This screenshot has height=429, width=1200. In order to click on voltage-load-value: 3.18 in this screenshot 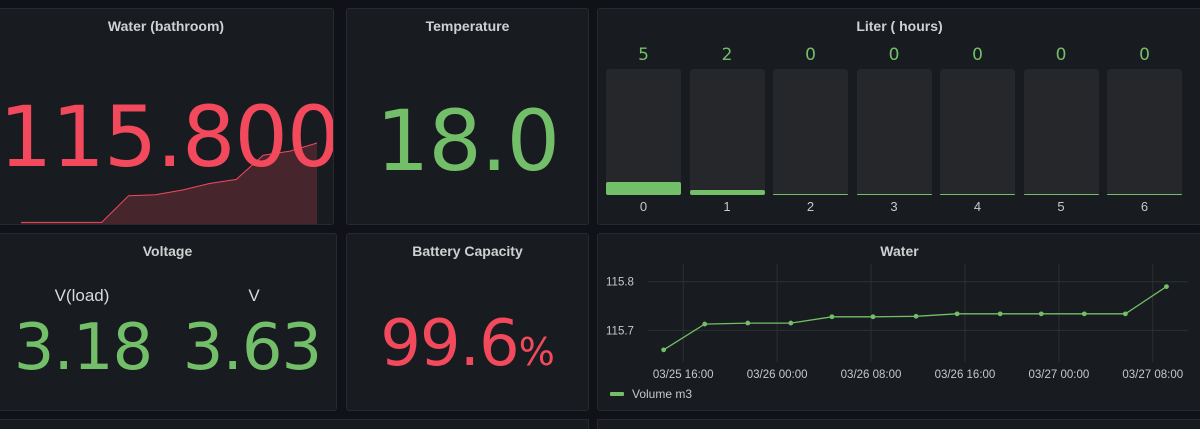, I will do `click(83, 348)`.